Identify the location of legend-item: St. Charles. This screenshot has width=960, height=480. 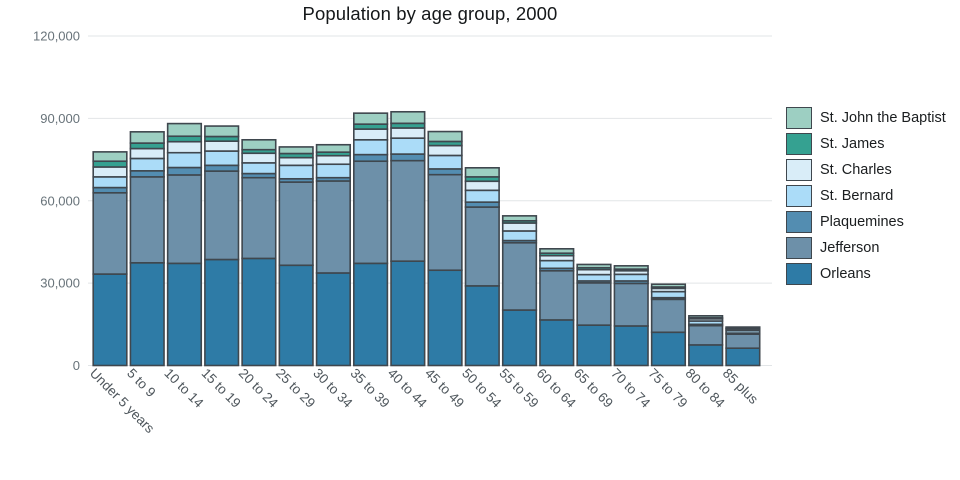
(866, 170).